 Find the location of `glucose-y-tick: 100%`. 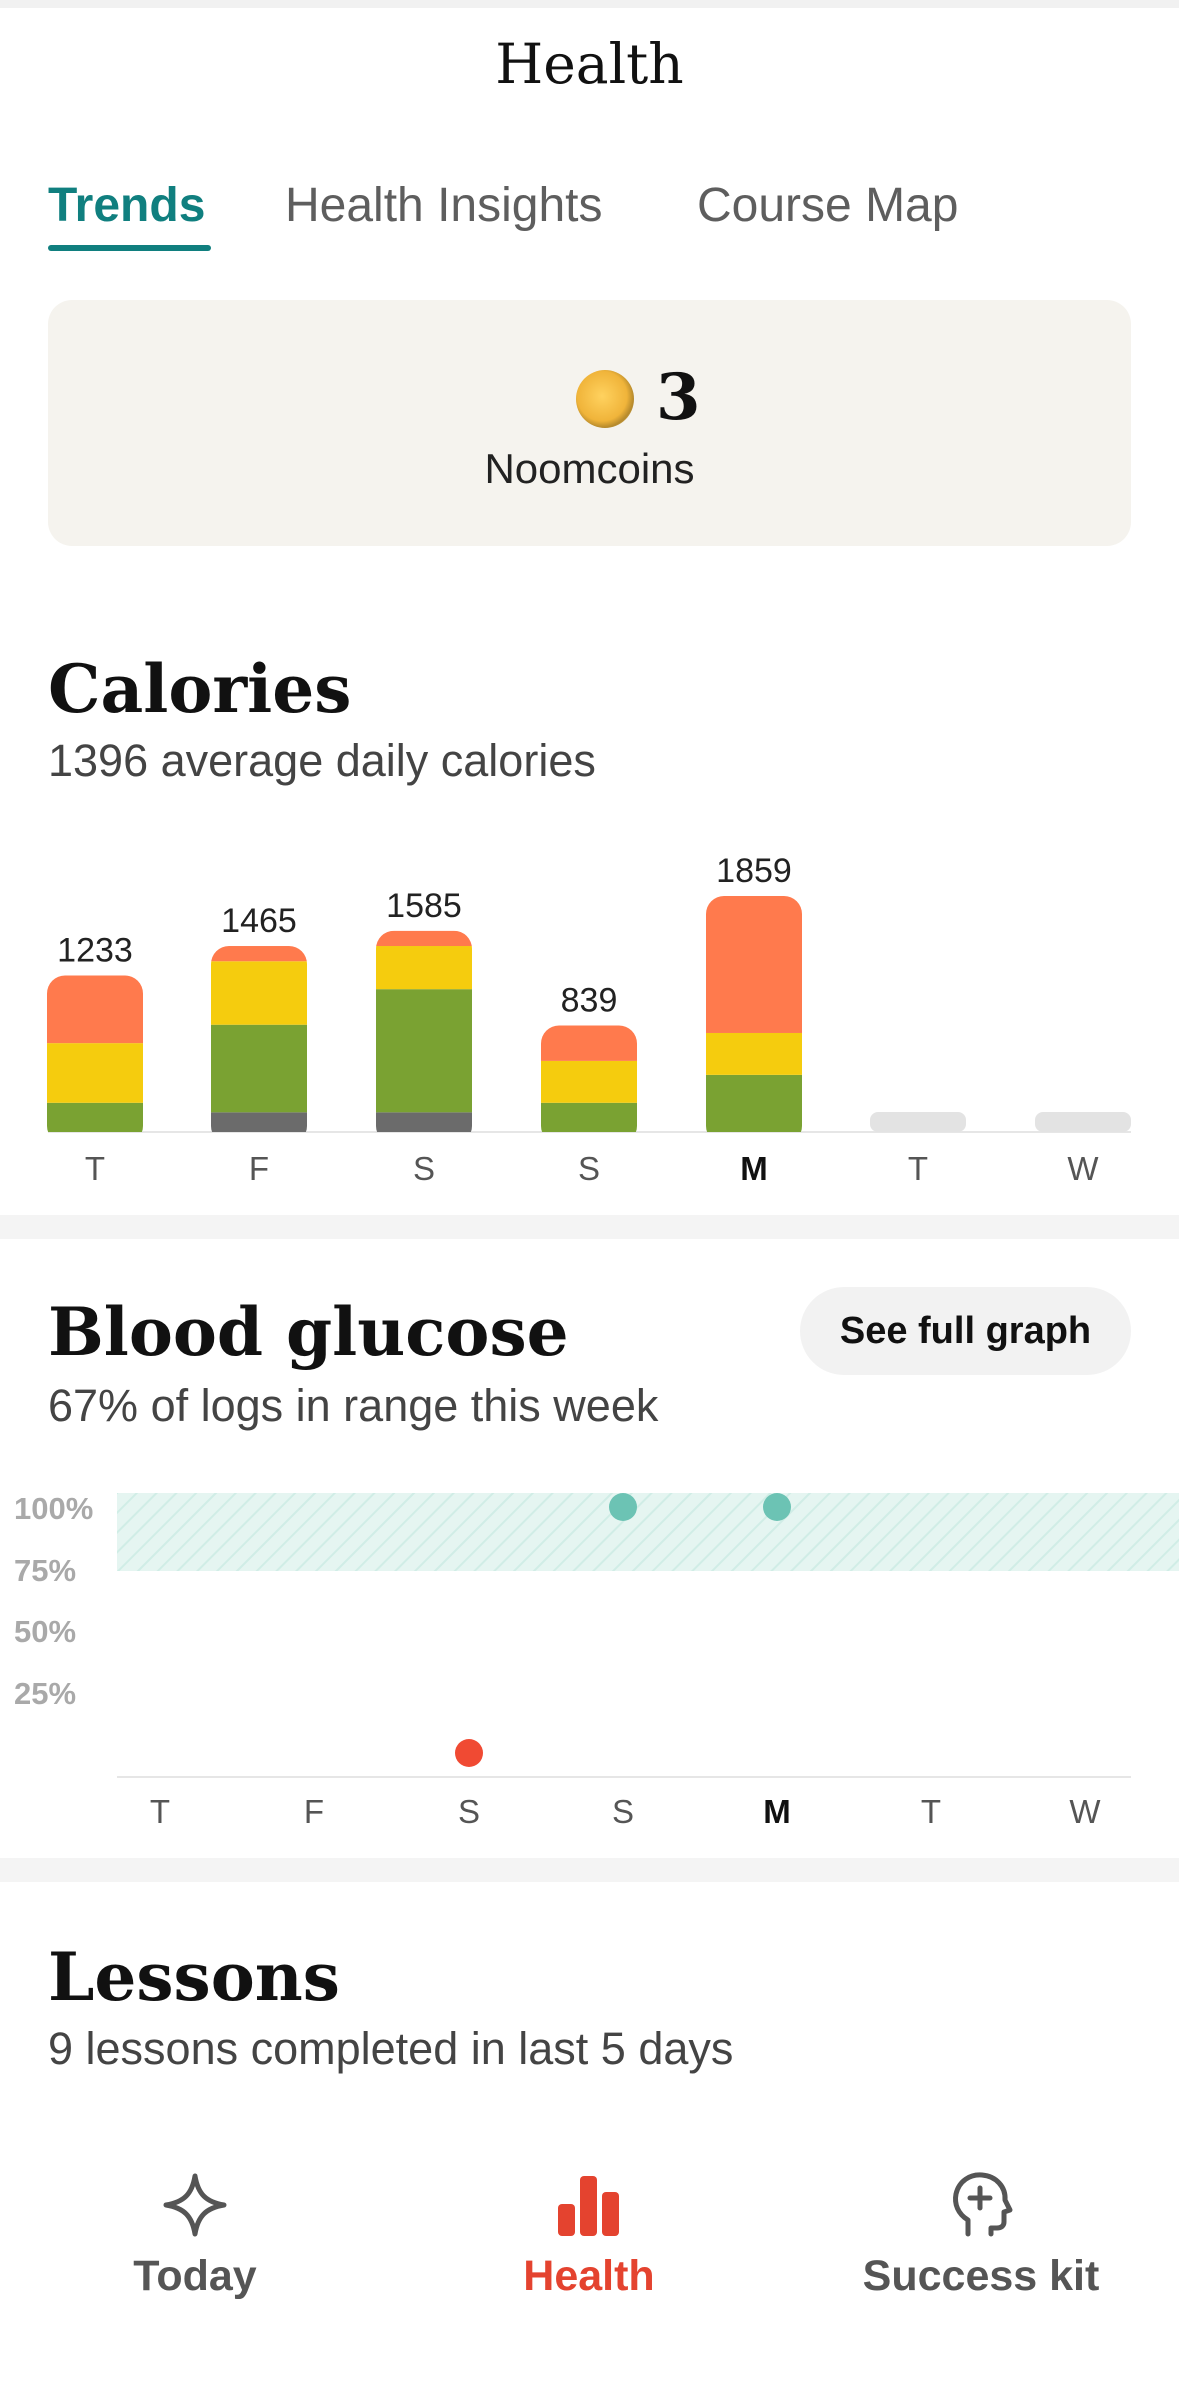

glucose-y-tick: 100% is located at coordinates (53, 1508).